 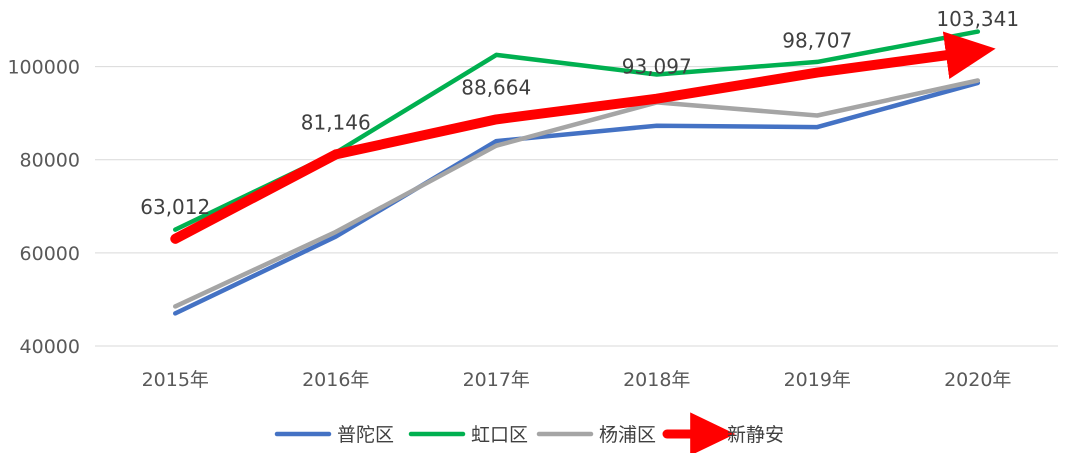 I want to click on y-tick-label: 60000, so click(x=50, y=254).